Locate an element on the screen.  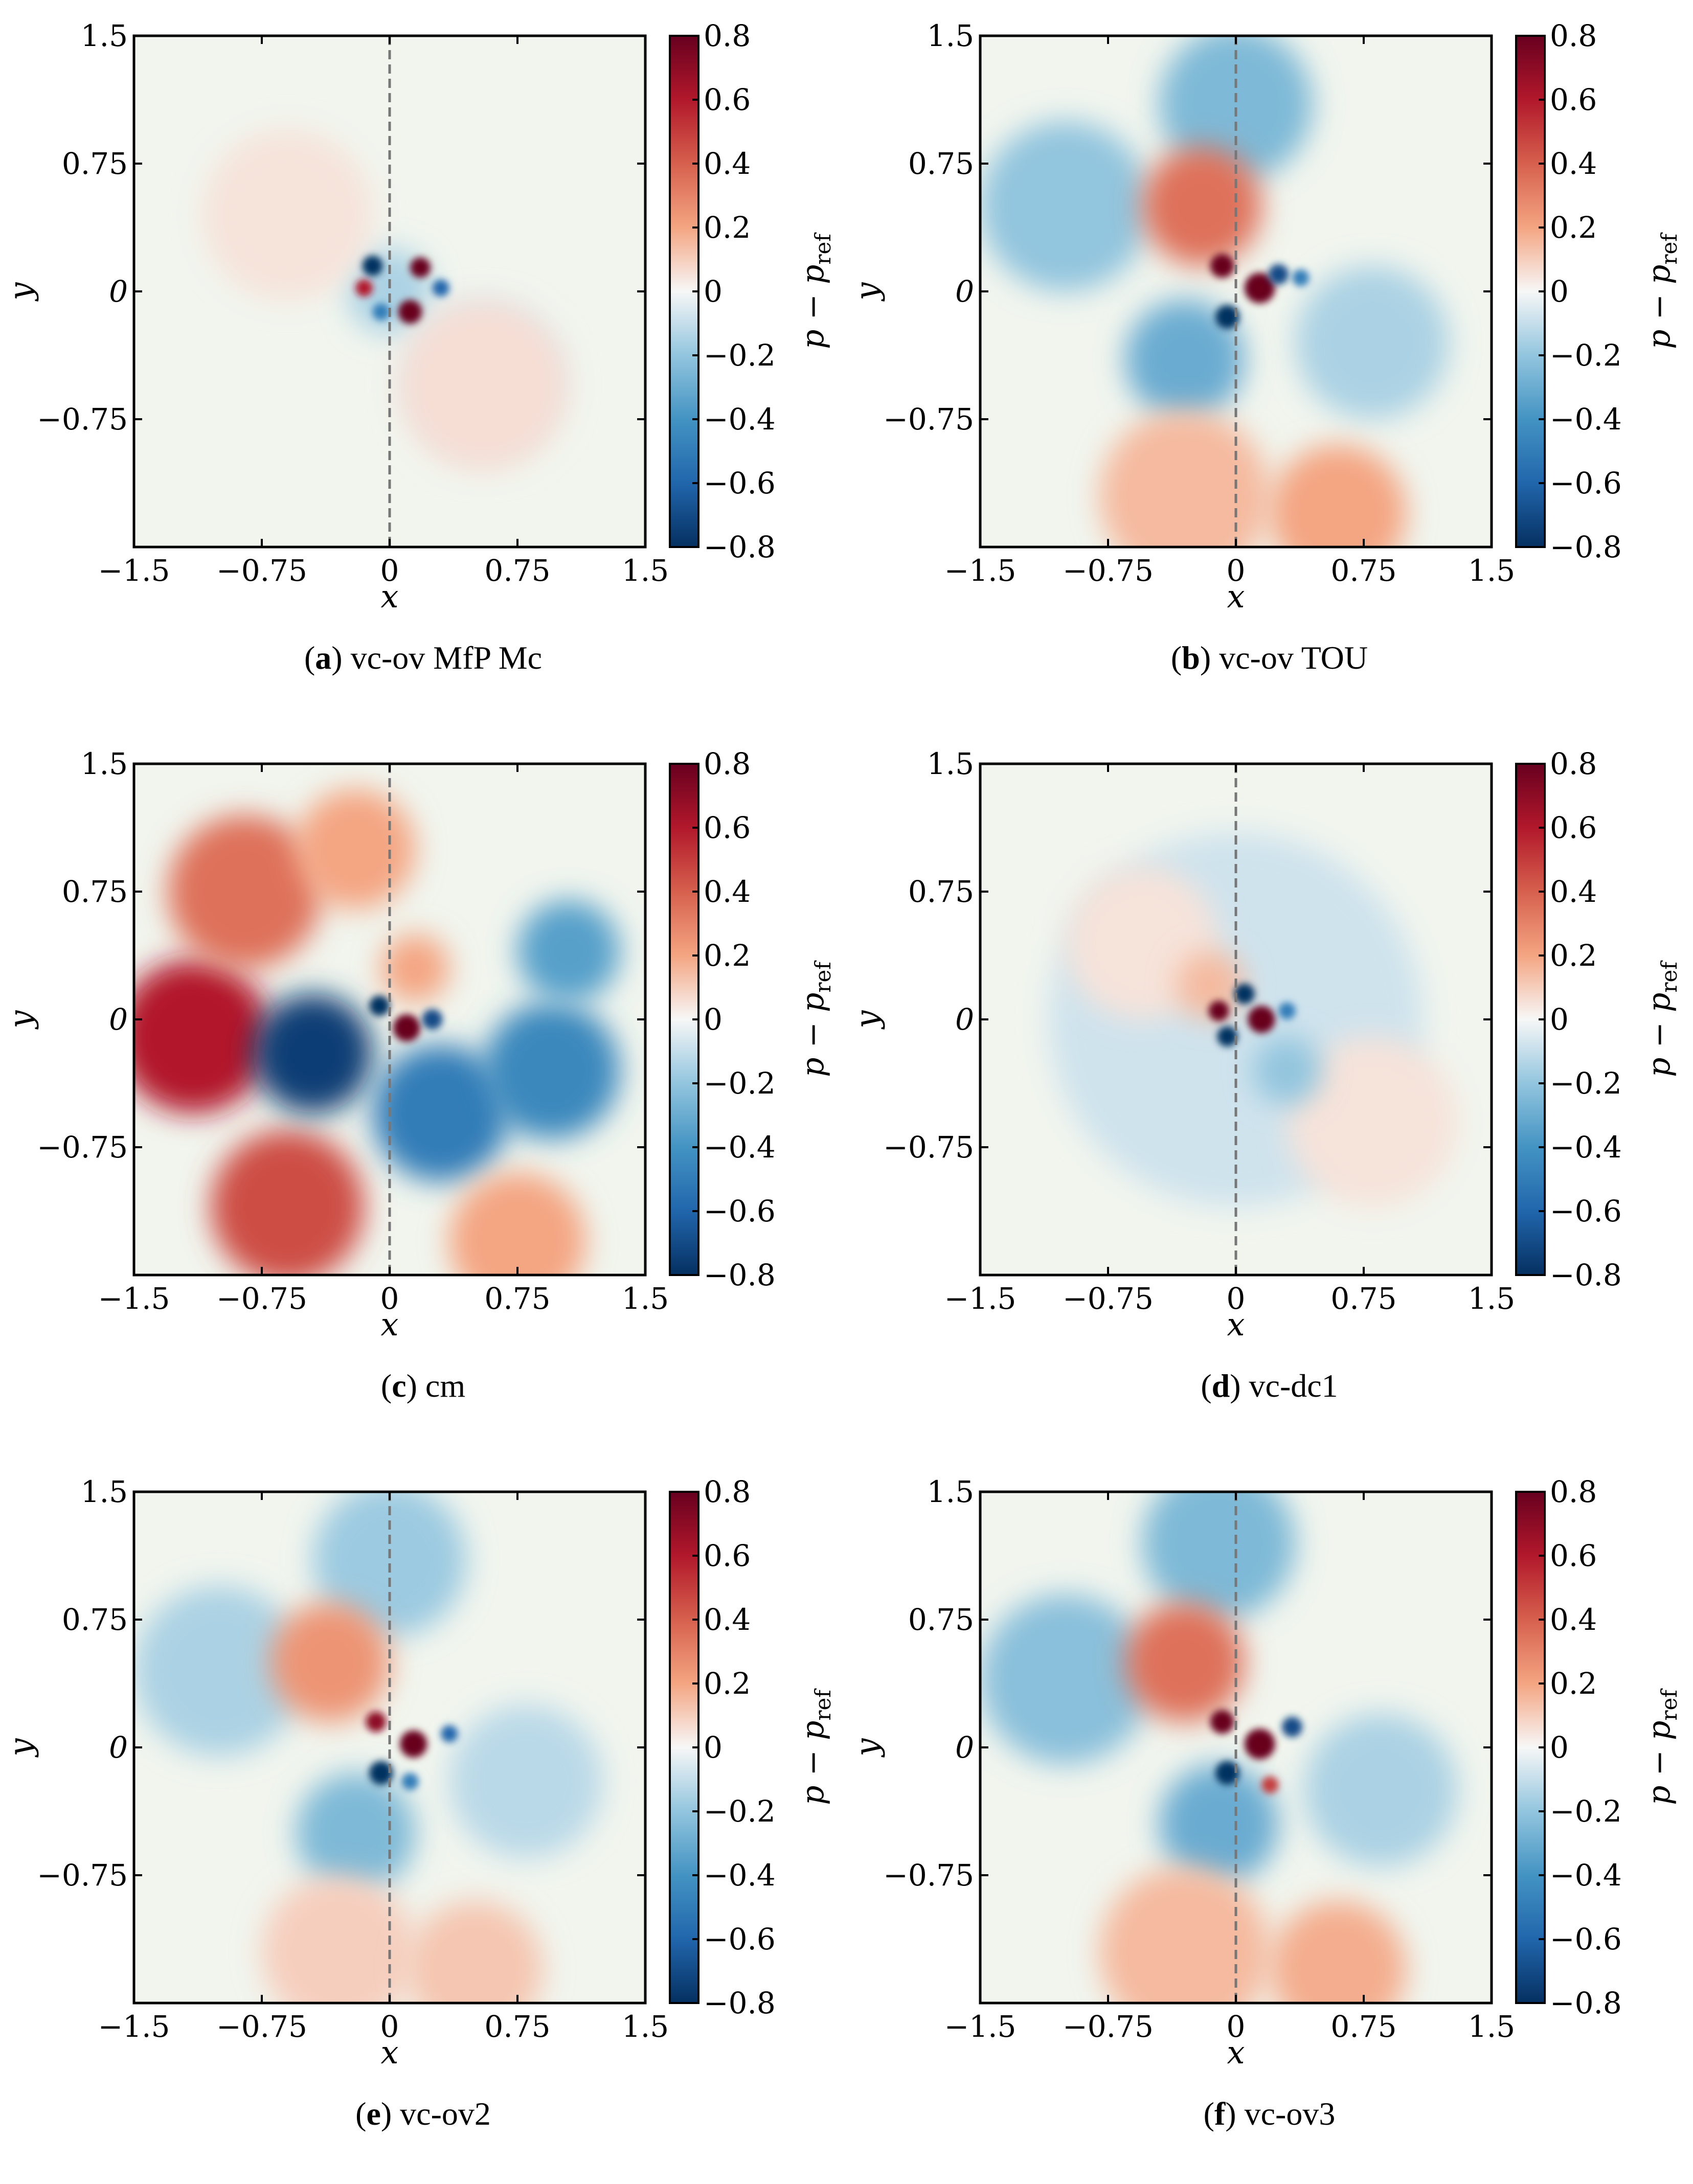
panel-caption: (b) vc-ov TOU is located at coordinates (1269, 658).